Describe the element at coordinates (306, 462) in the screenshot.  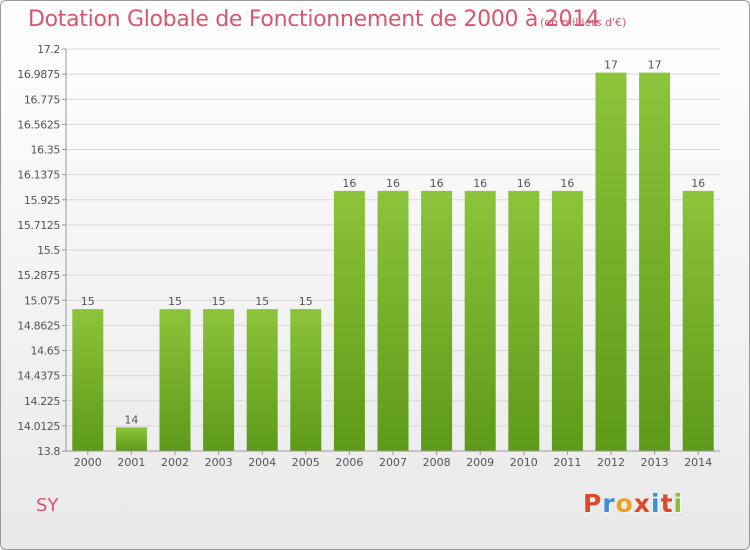
I see `x-tick-label-2005: 2005` at that location.